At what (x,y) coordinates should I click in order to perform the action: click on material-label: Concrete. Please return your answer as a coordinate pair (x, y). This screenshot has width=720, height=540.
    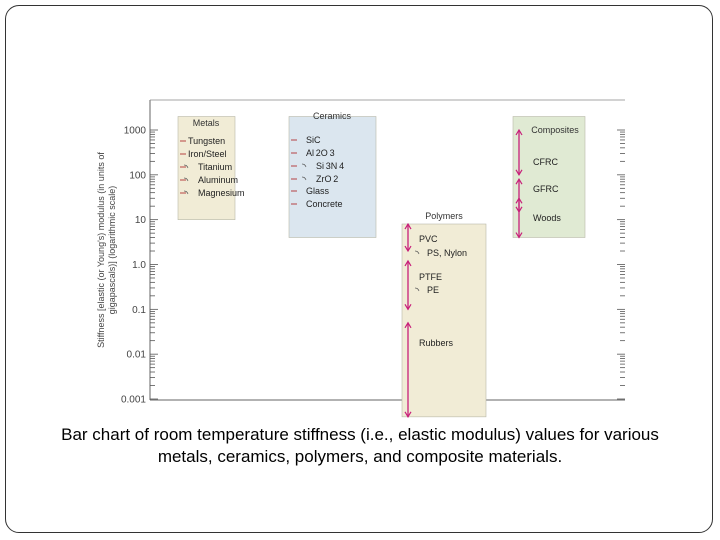
    Looking at the image, I should click on (324, 204).